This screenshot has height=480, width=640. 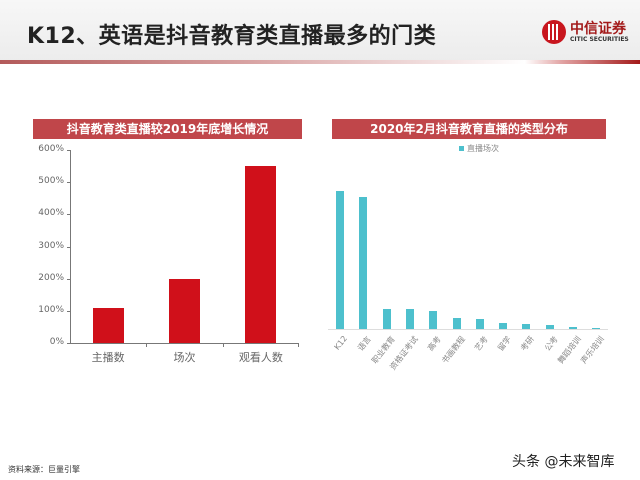 What do you see at coordinates (51, 213) in the screenshot?
I see `y-tick-label: 400%` at bounding box center [51, 213].